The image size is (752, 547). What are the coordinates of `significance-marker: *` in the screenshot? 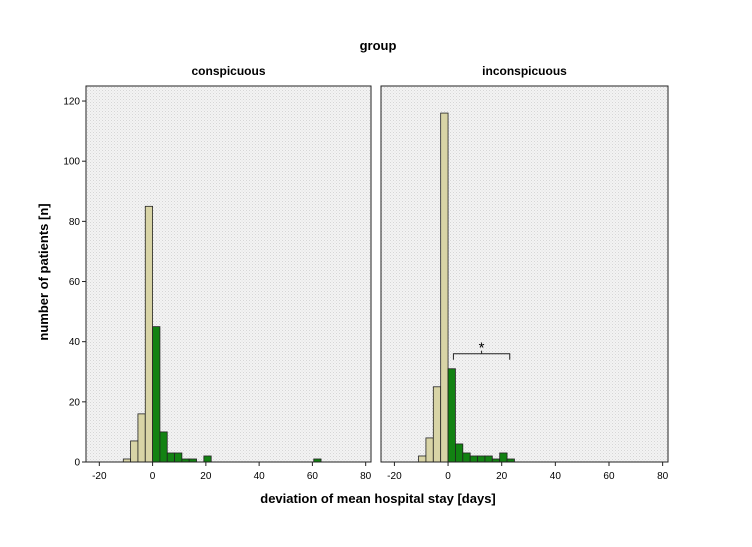 It's located at (482, 348).